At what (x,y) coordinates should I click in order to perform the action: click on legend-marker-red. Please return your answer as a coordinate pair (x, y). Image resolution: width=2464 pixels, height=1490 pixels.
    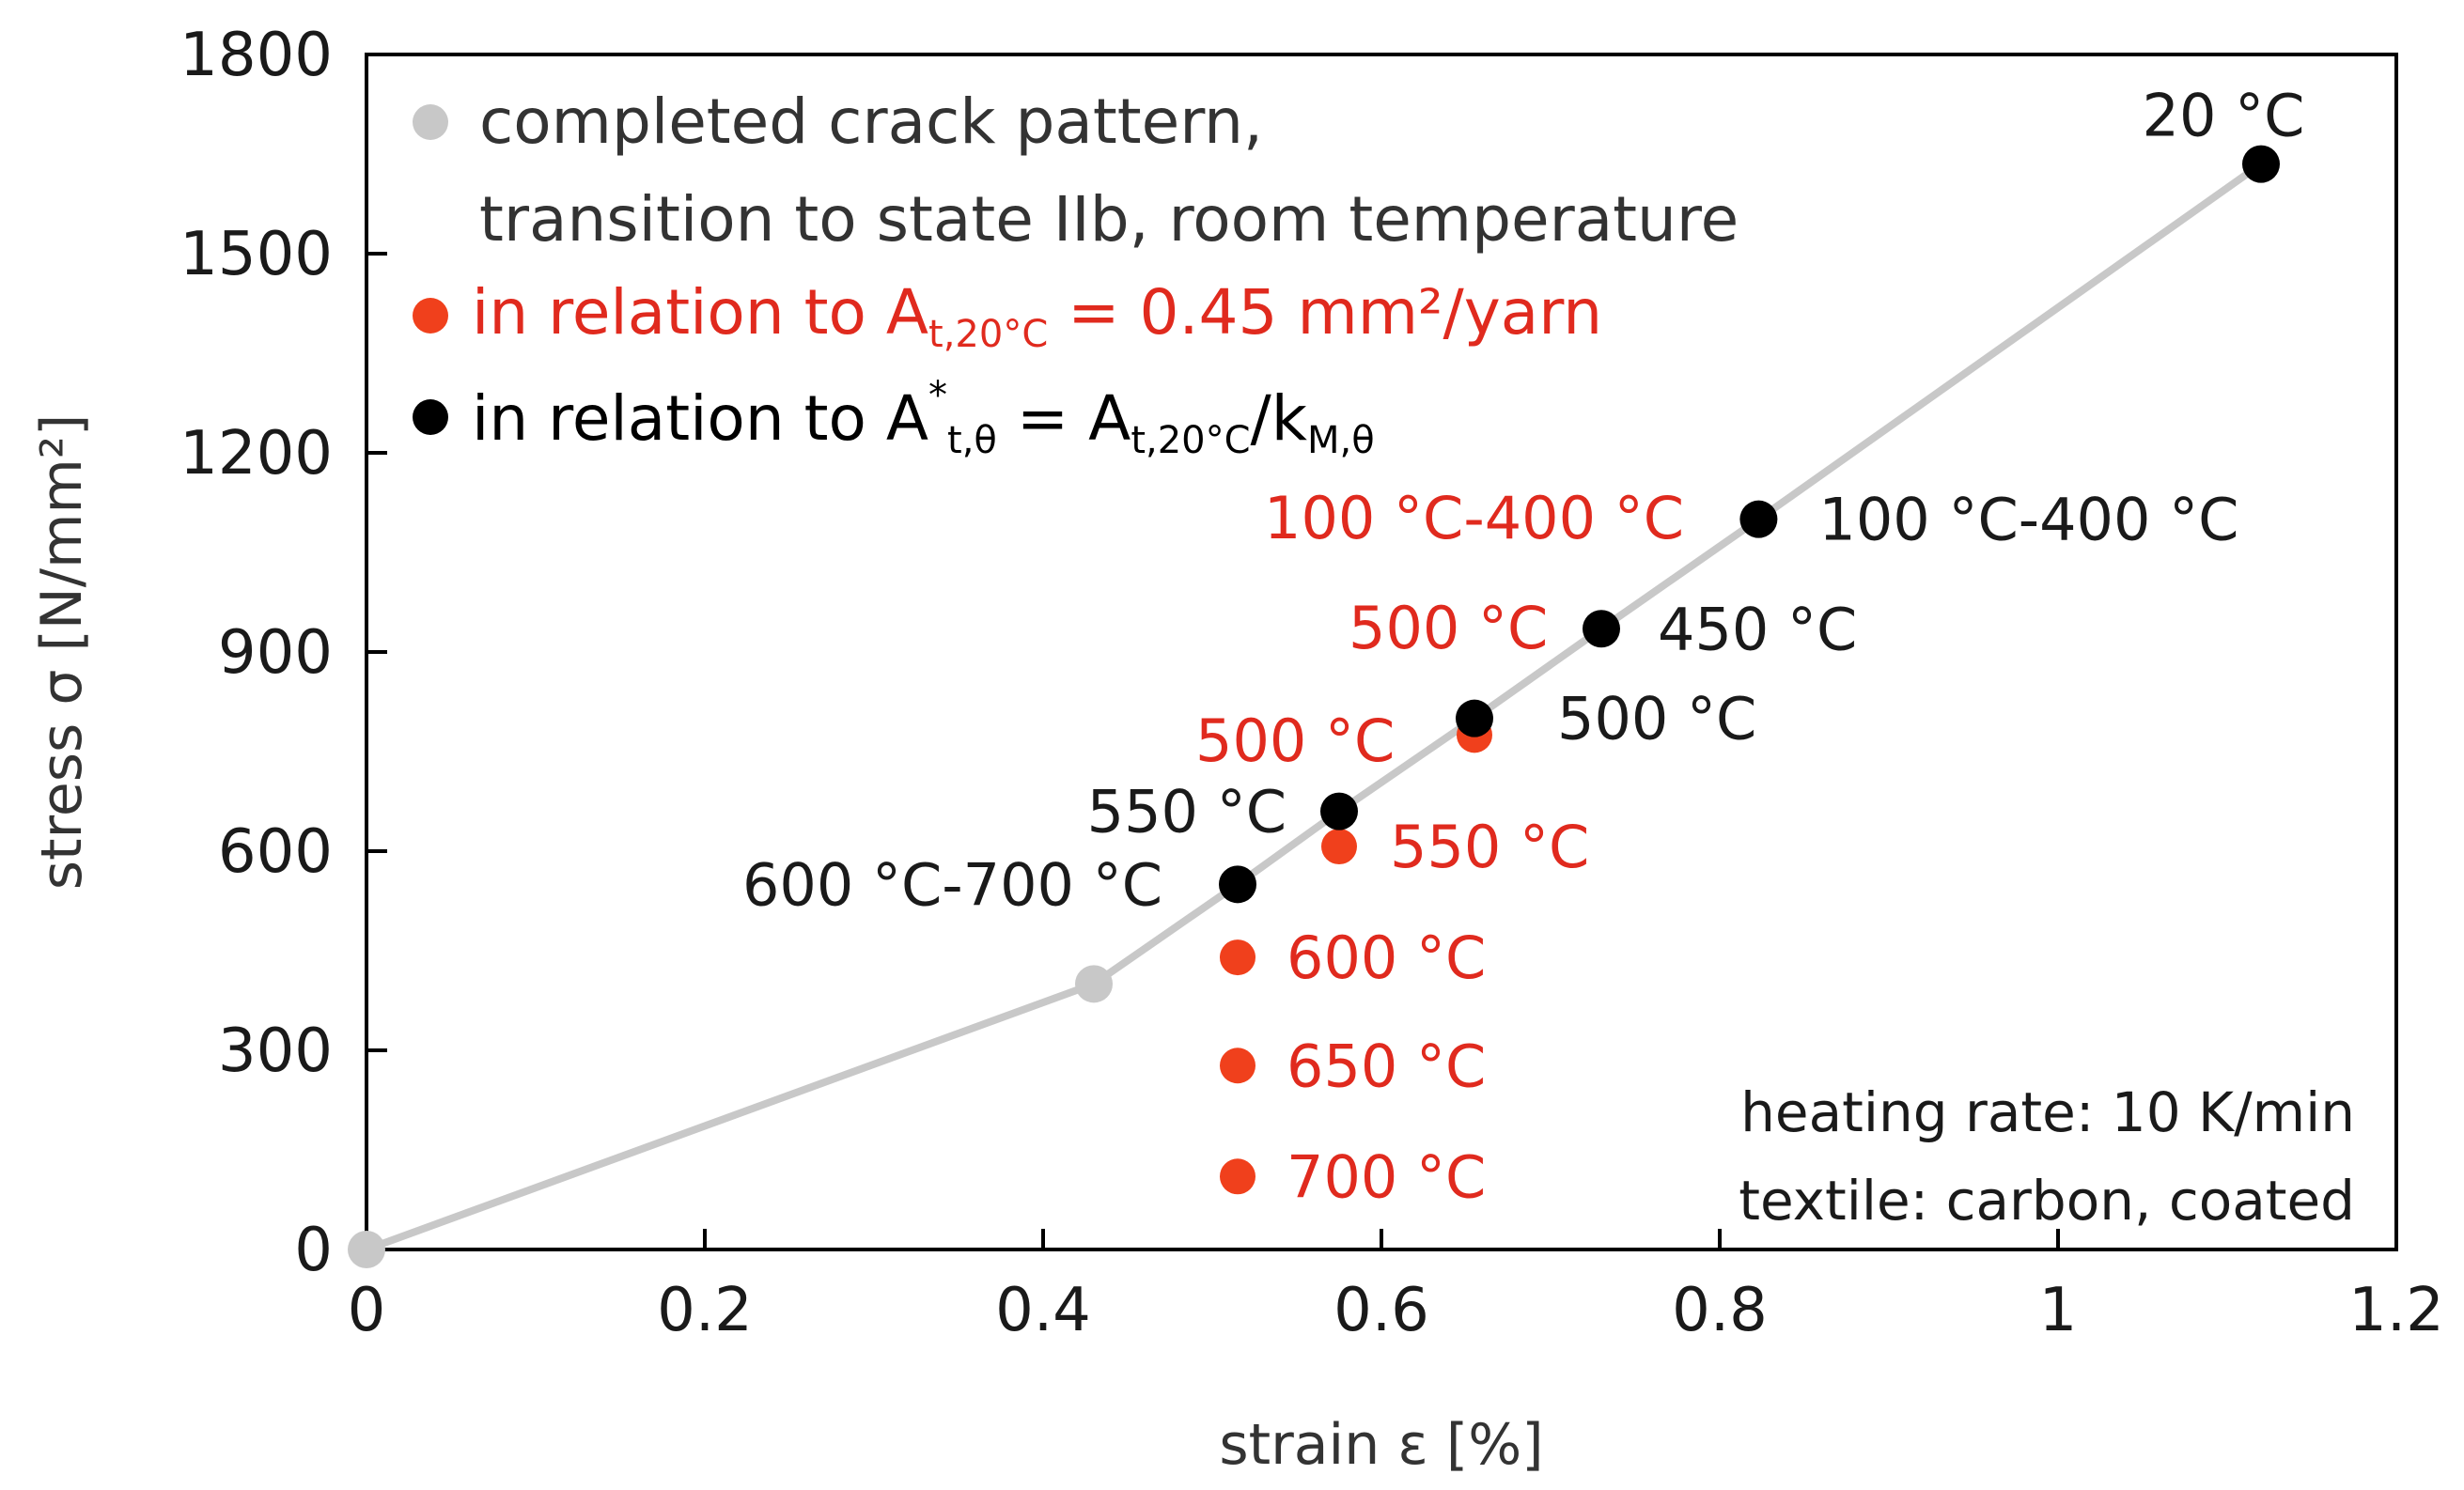
    Looking at the image, I should click on (430, 316).